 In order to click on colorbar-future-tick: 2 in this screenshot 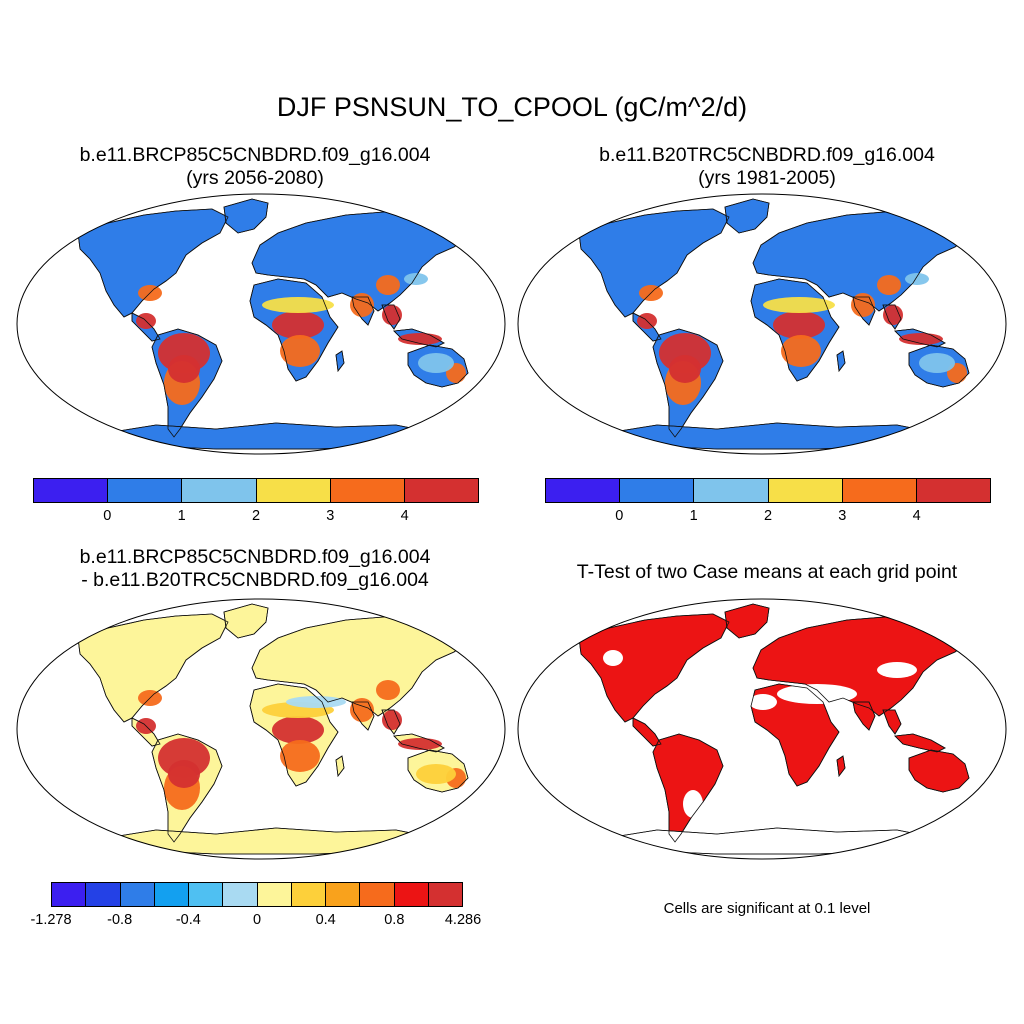, I will do `click(256, 516)`.